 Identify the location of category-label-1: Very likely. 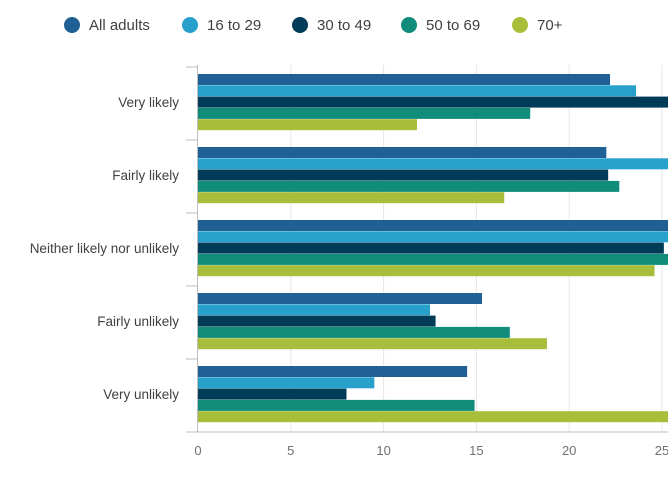
(148, 102).